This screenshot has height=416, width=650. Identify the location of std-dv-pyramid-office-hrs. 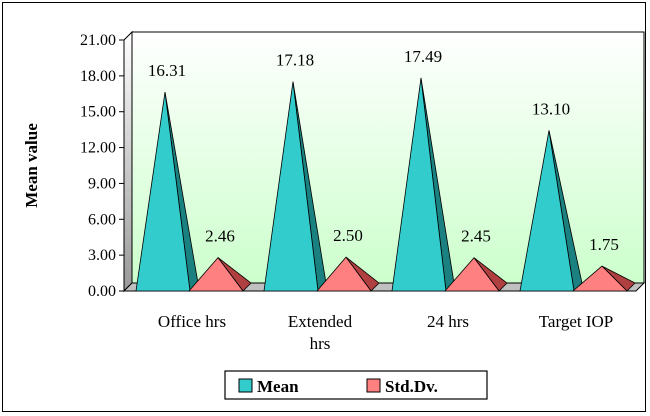
(216, 274).